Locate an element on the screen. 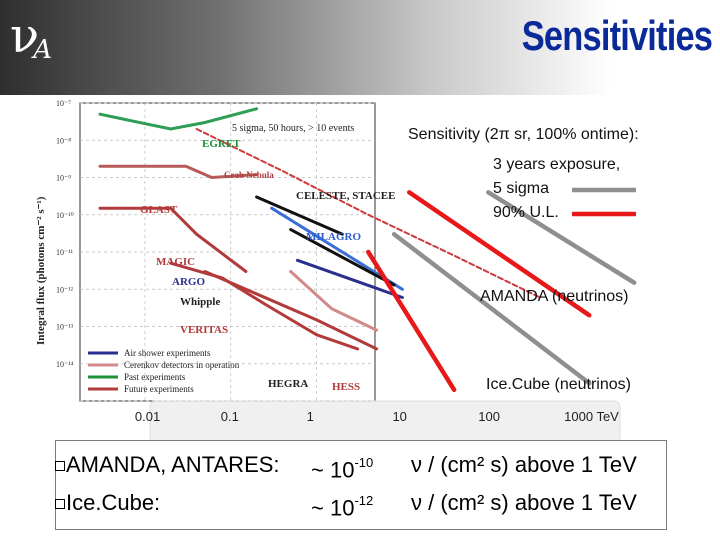  logo-symbol: ν is located at coordinates (25, 36).